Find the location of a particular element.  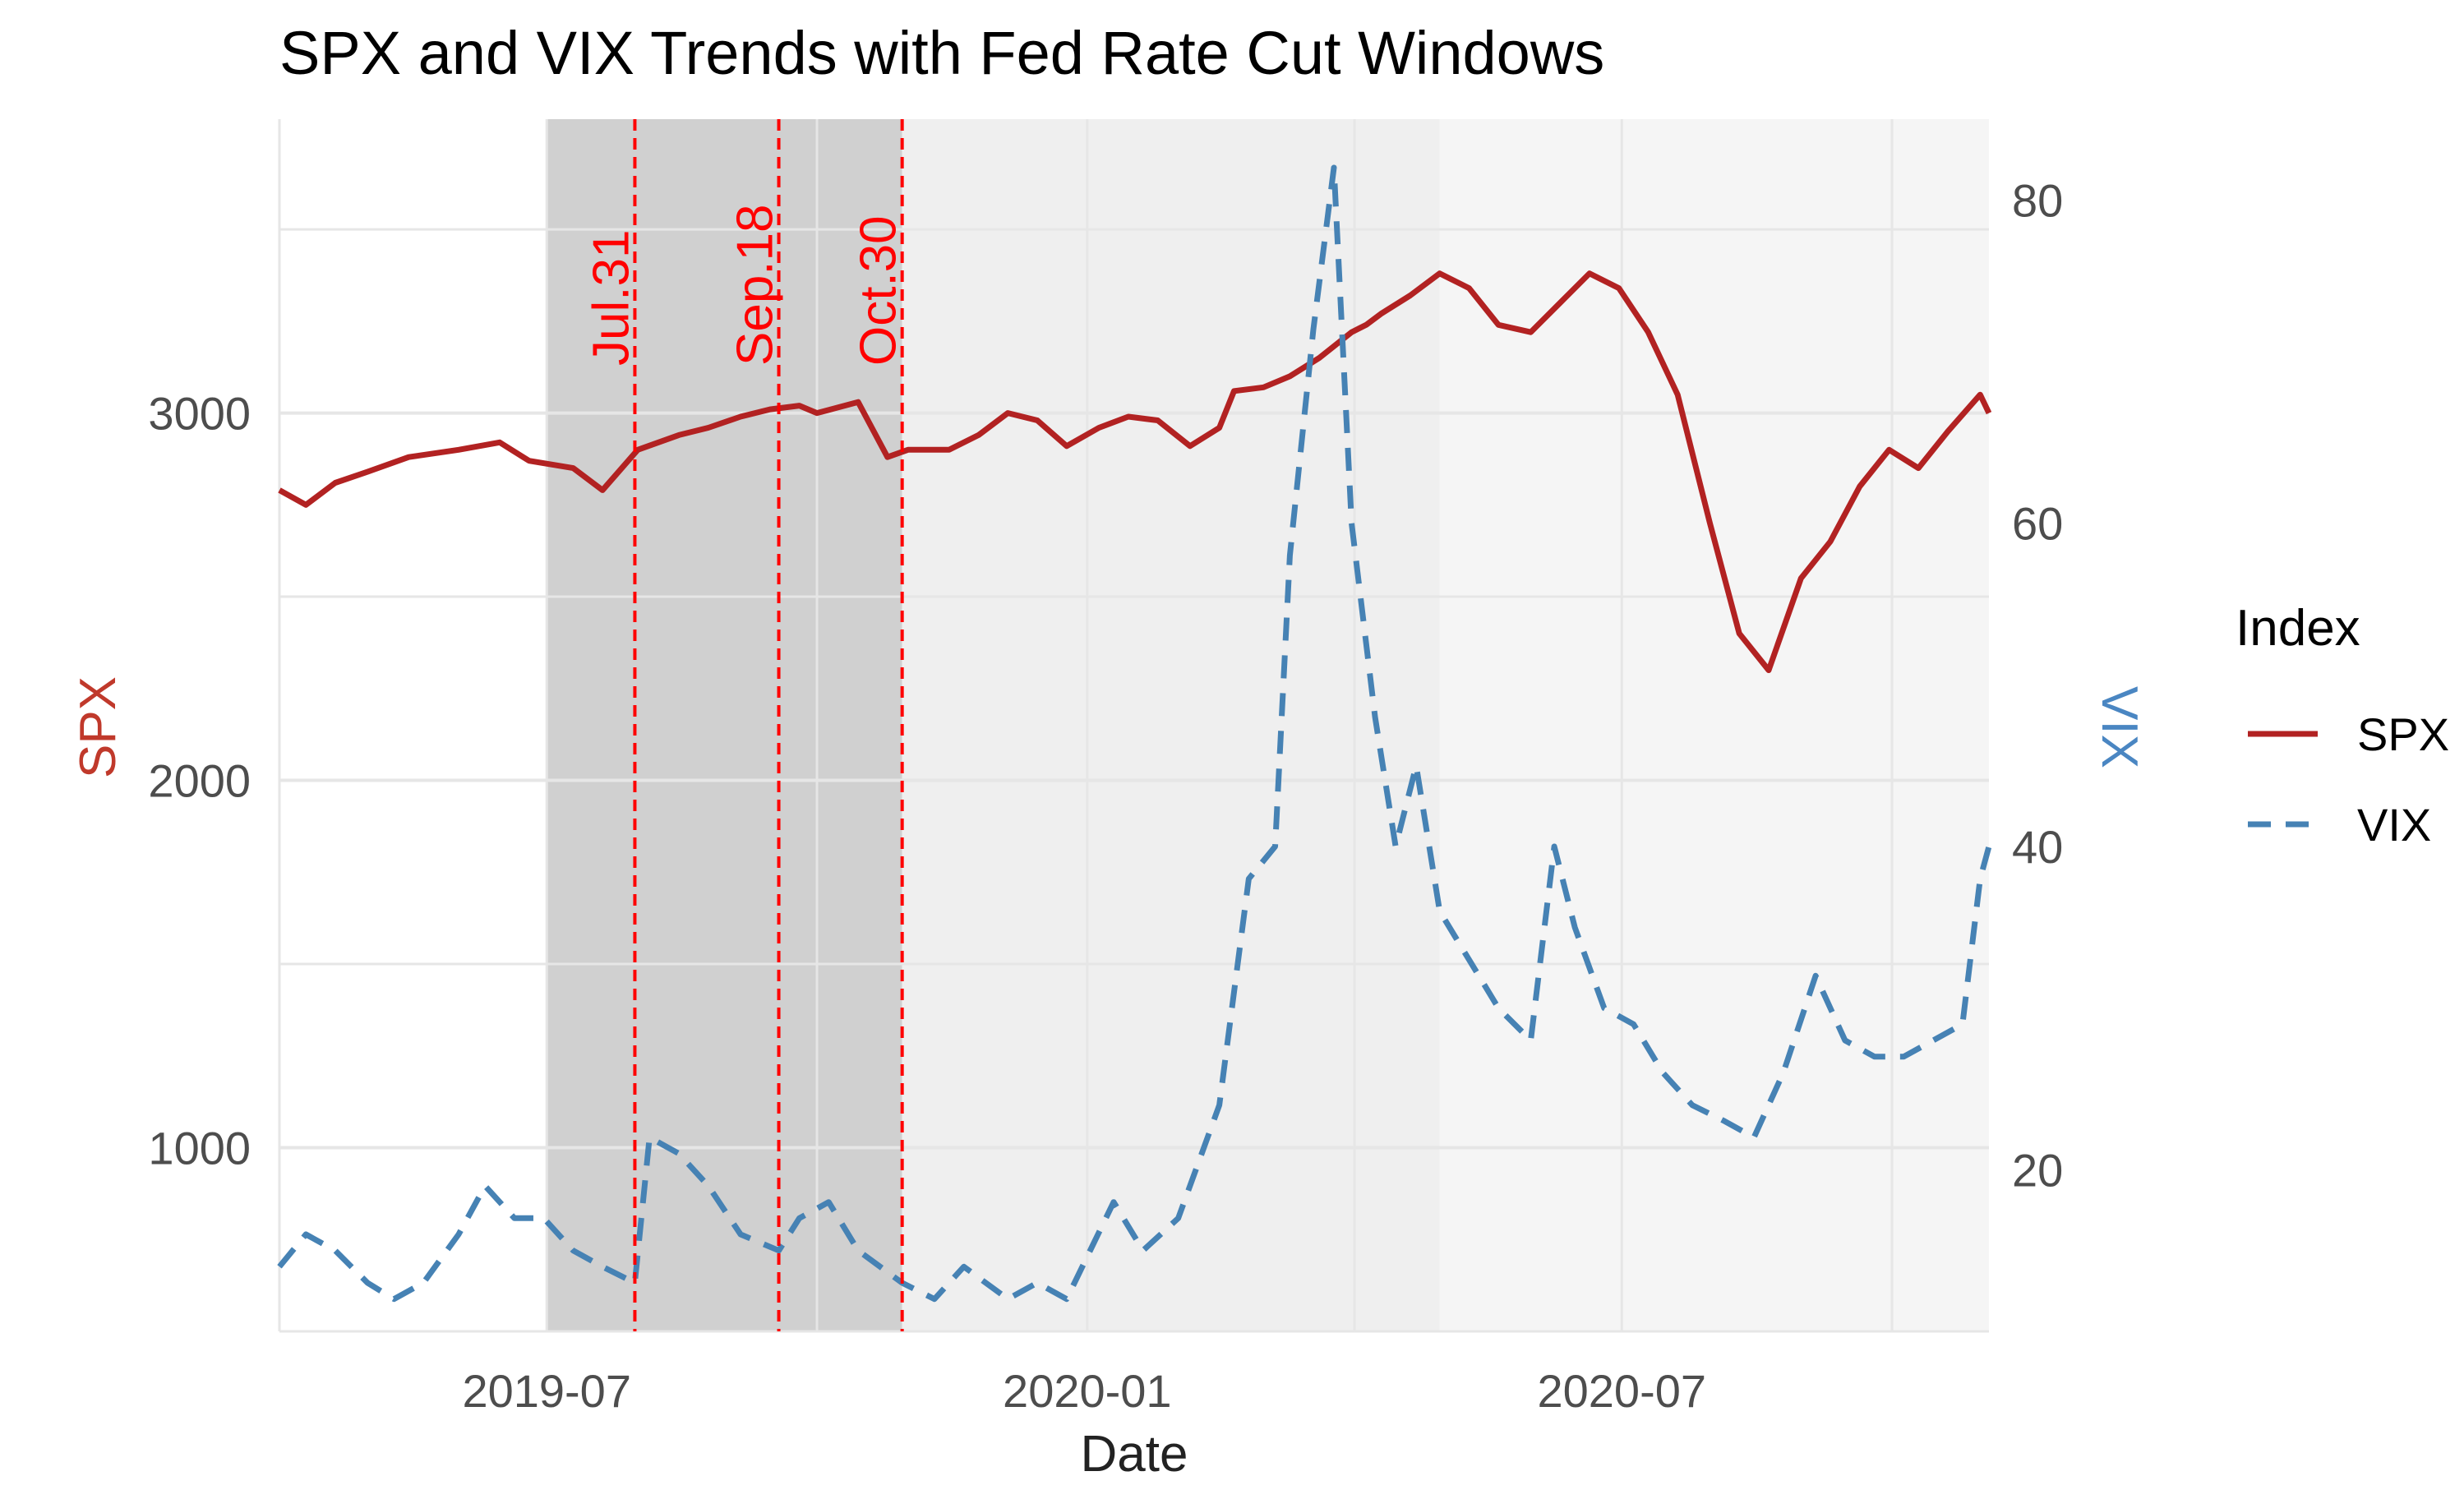

legend-label-vix: VIX is located at coordinates (2394, 825).